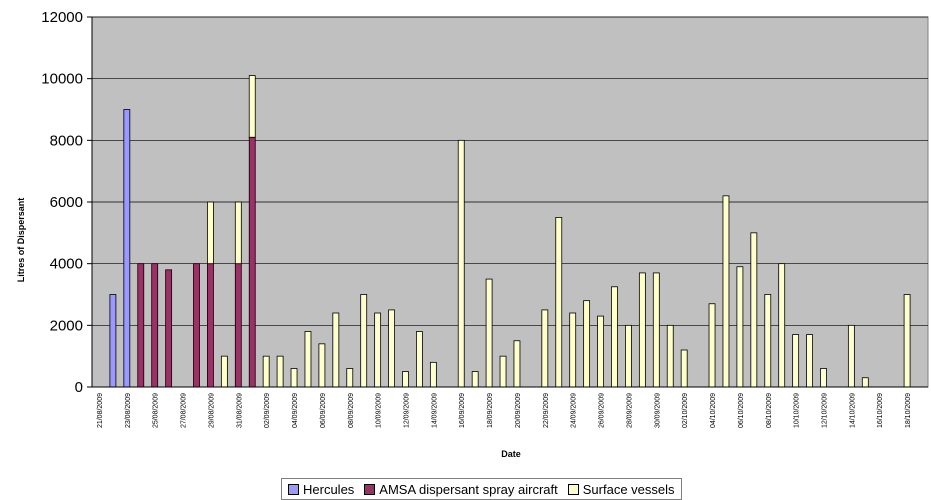 This screenshot has height=500, width=931. I want to click on x-tick-label: 25/08/2009, so click(156, 410).